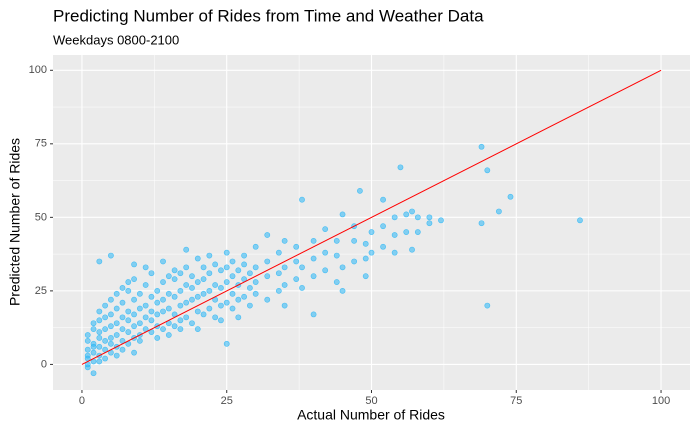 Image resolution: width=700 pixels, height=432 pixels. Describe the element at coordinates (661, 401) in the screenshot. I see `x-tick-label: 100` at that location.